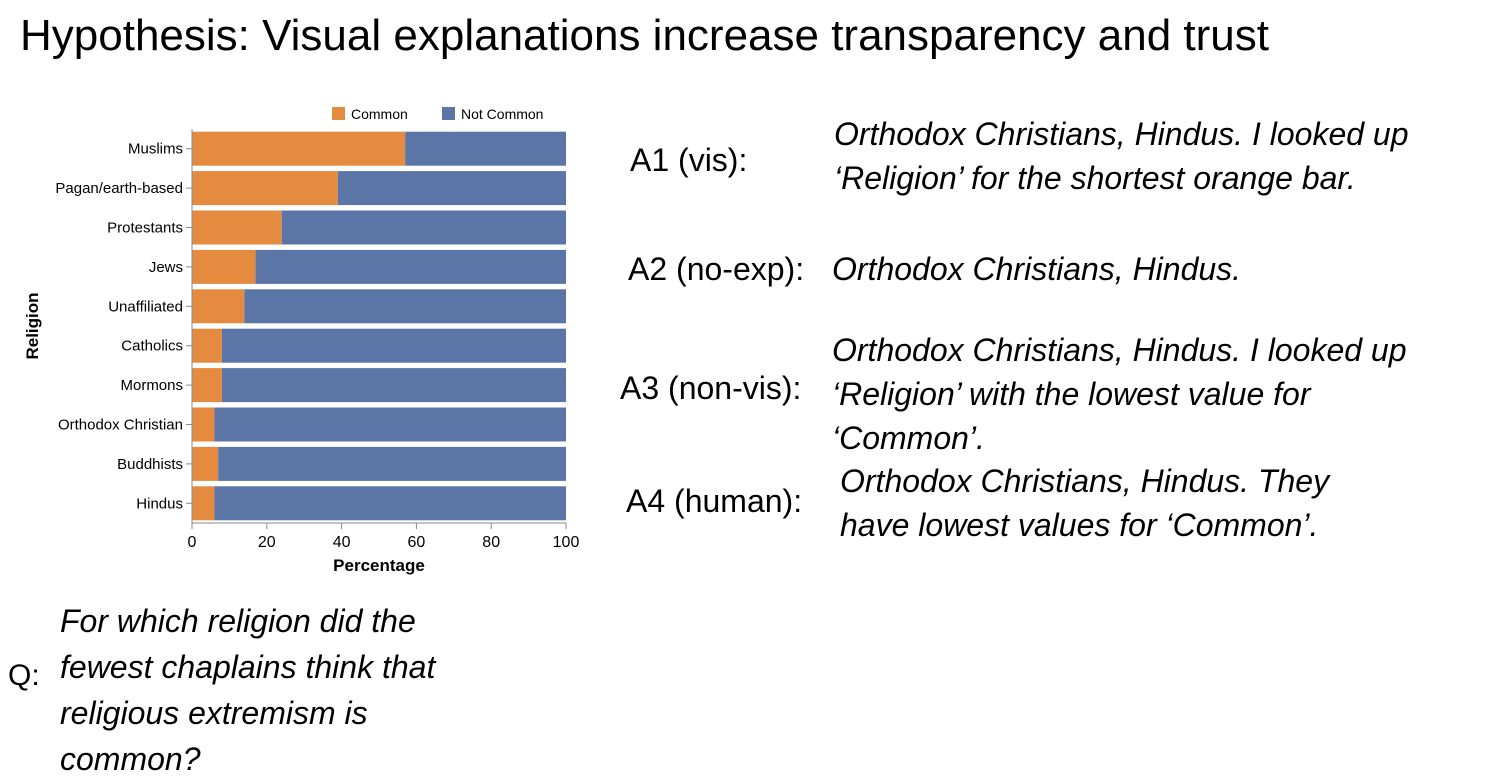 The height and width of the screenshot is (782, 1490). I want to click on legend-label-not-common: Not Common, so click(502, 114).